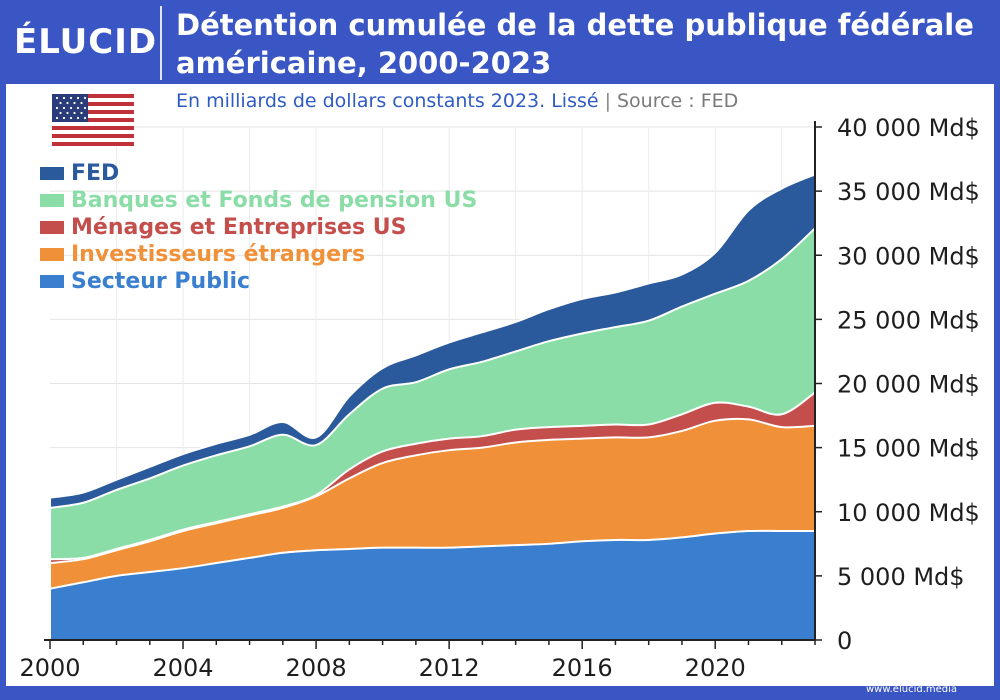 Image resolution: width=1000 pixels, height=700 pixels. I want to click on x-tick-label-2016: 2016, so click(582, 668).